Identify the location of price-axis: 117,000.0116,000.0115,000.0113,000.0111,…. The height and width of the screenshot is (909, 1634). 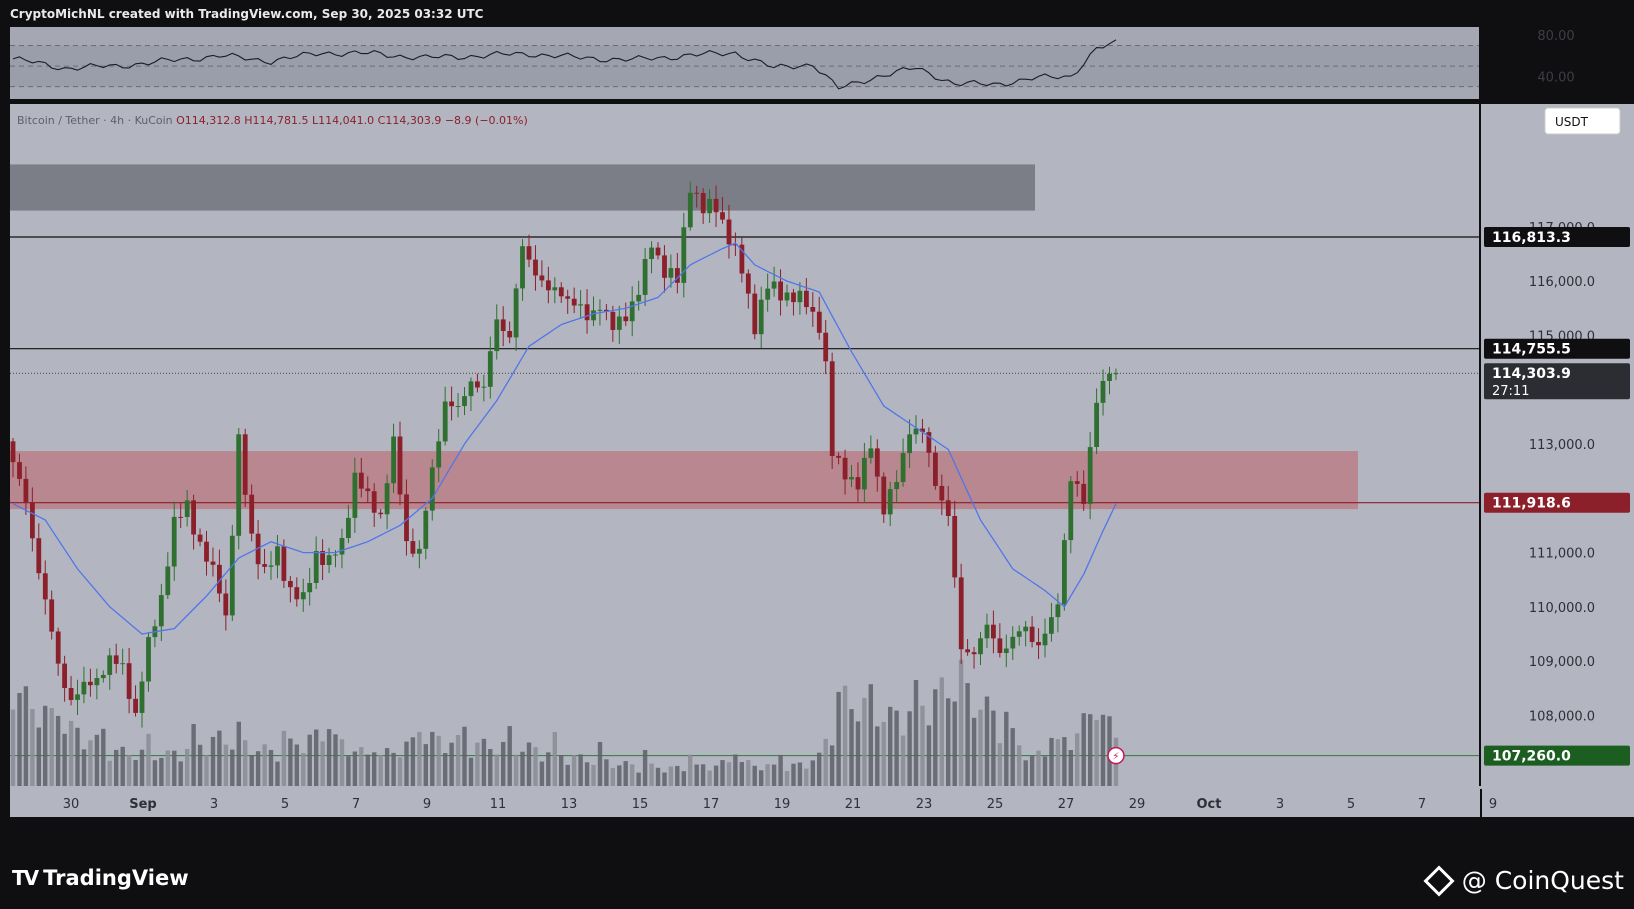
(1558, 446).